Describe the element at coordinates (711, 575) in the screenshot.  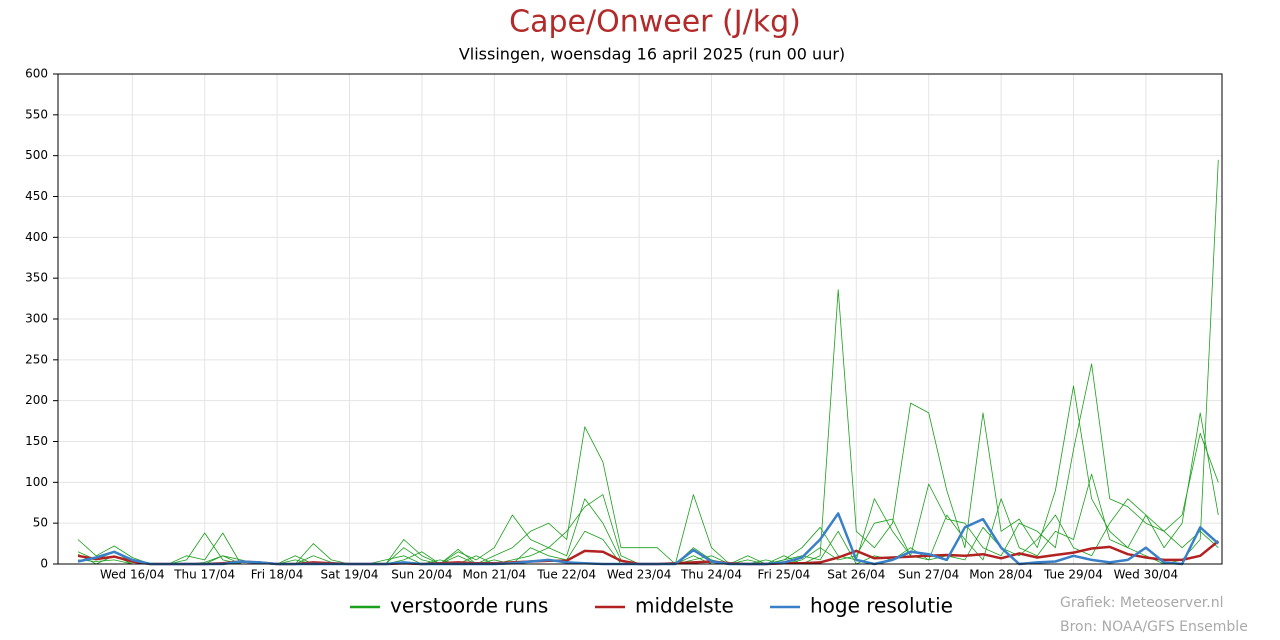
I see `x-tick-label: Thu 24/04` at that location.